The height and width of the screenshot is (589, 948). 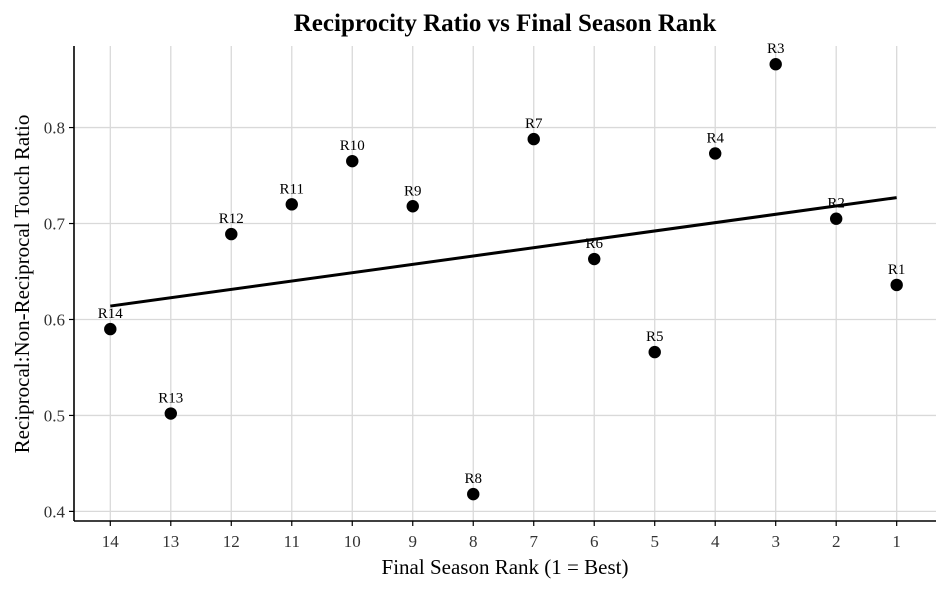 What do you see at coordinates (54, 128) in the screenshot?
I see `y-tick-label: 0.8` at bounding box center [54, 128].